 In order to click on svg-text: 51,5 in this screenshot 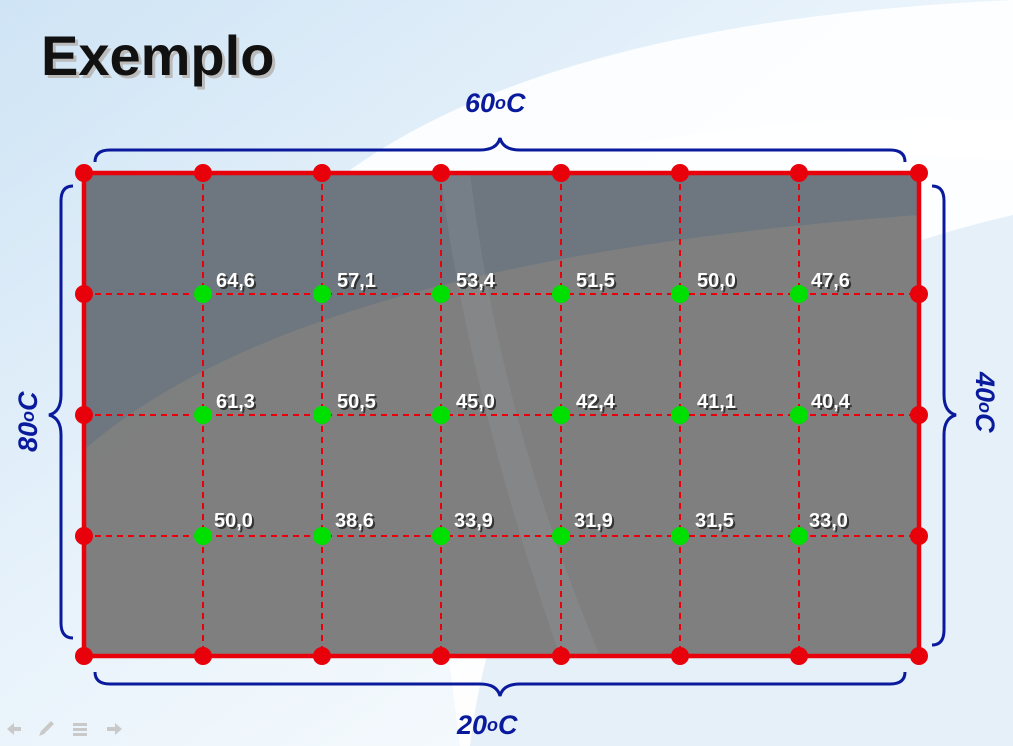, I will do `click(597, 283)`.